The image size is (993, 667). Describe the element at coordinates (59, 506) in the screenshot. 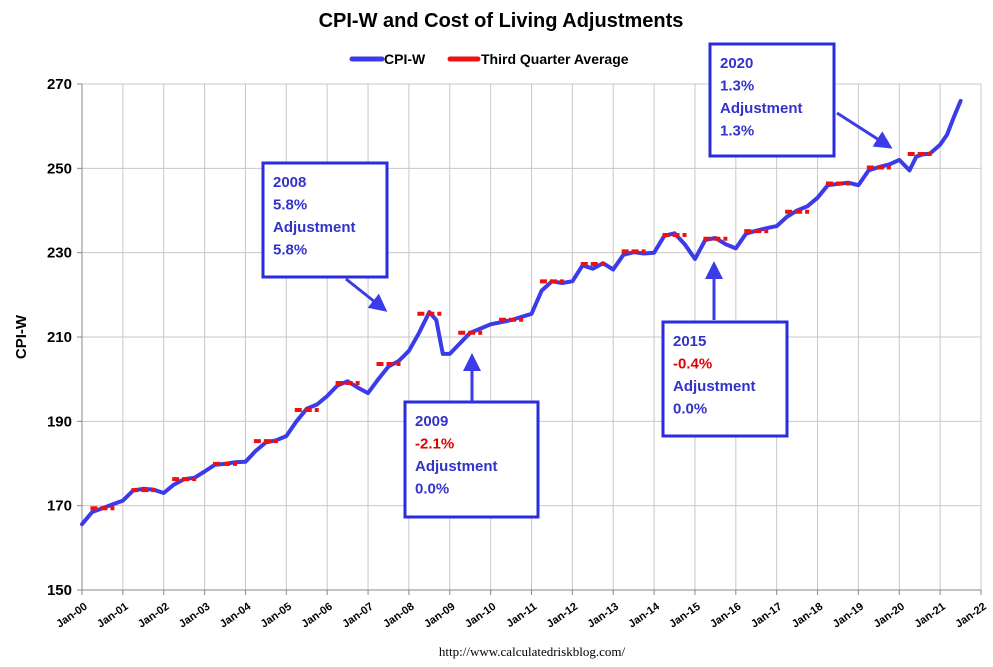

I see `y-tick-label: 170` at that location.